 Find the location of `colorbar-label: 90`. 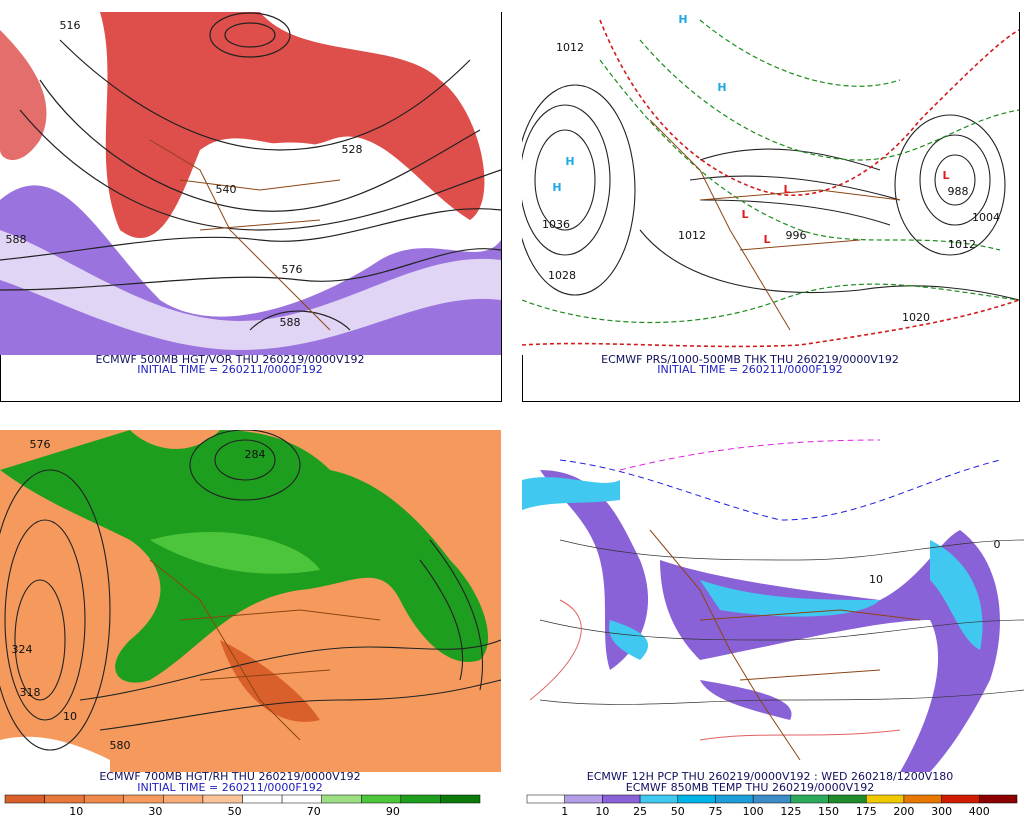

colorbar-label: 90 is located at coordinates (393, 811).